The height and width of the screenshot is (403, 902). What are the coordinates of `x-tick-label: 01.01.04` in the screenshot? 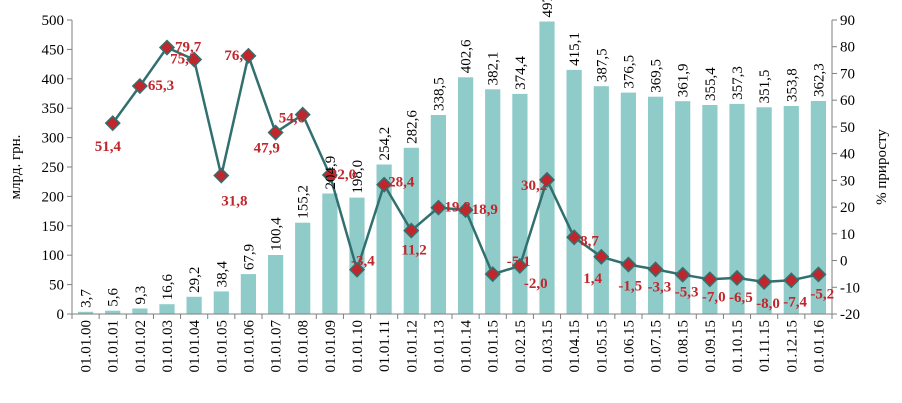 It's located at (195, 346).